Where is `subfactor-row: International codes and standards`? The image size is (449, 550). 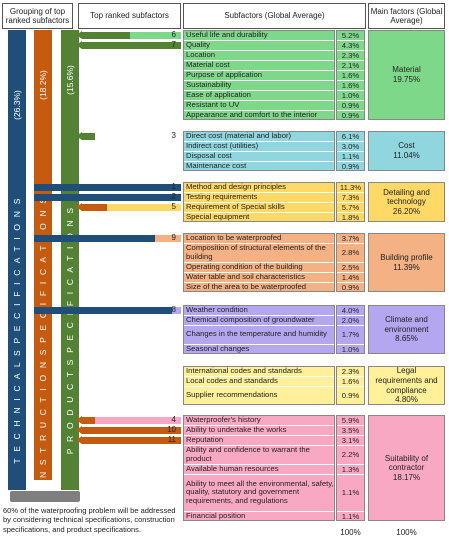 subfactor-row: International codes and standards is located at coordinates (259, 371).